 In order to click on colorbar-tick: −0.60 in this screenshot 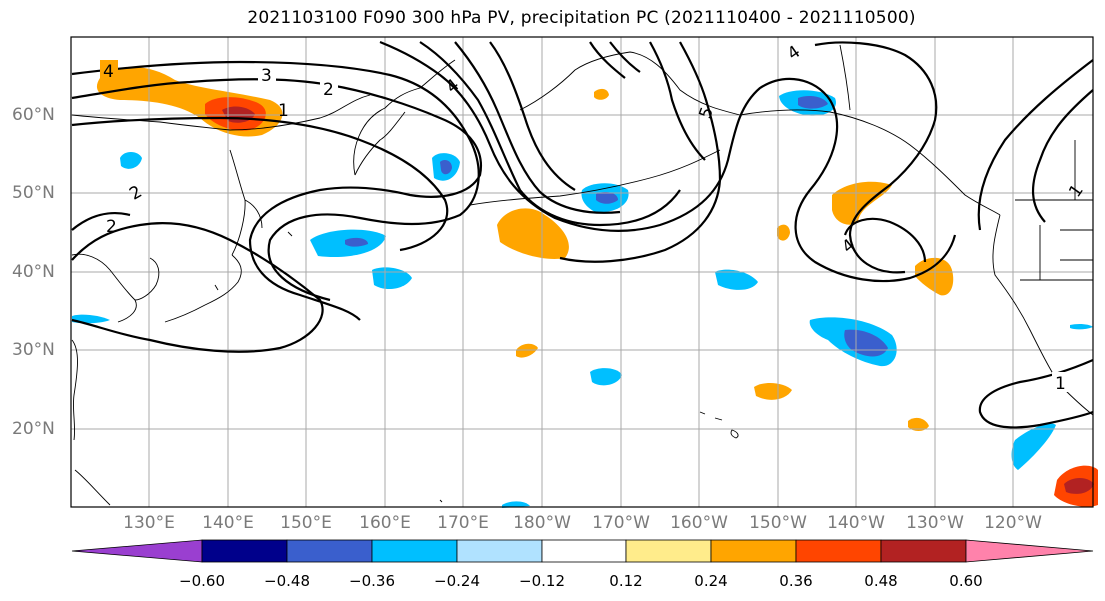, I will do `click(202, 581)`.